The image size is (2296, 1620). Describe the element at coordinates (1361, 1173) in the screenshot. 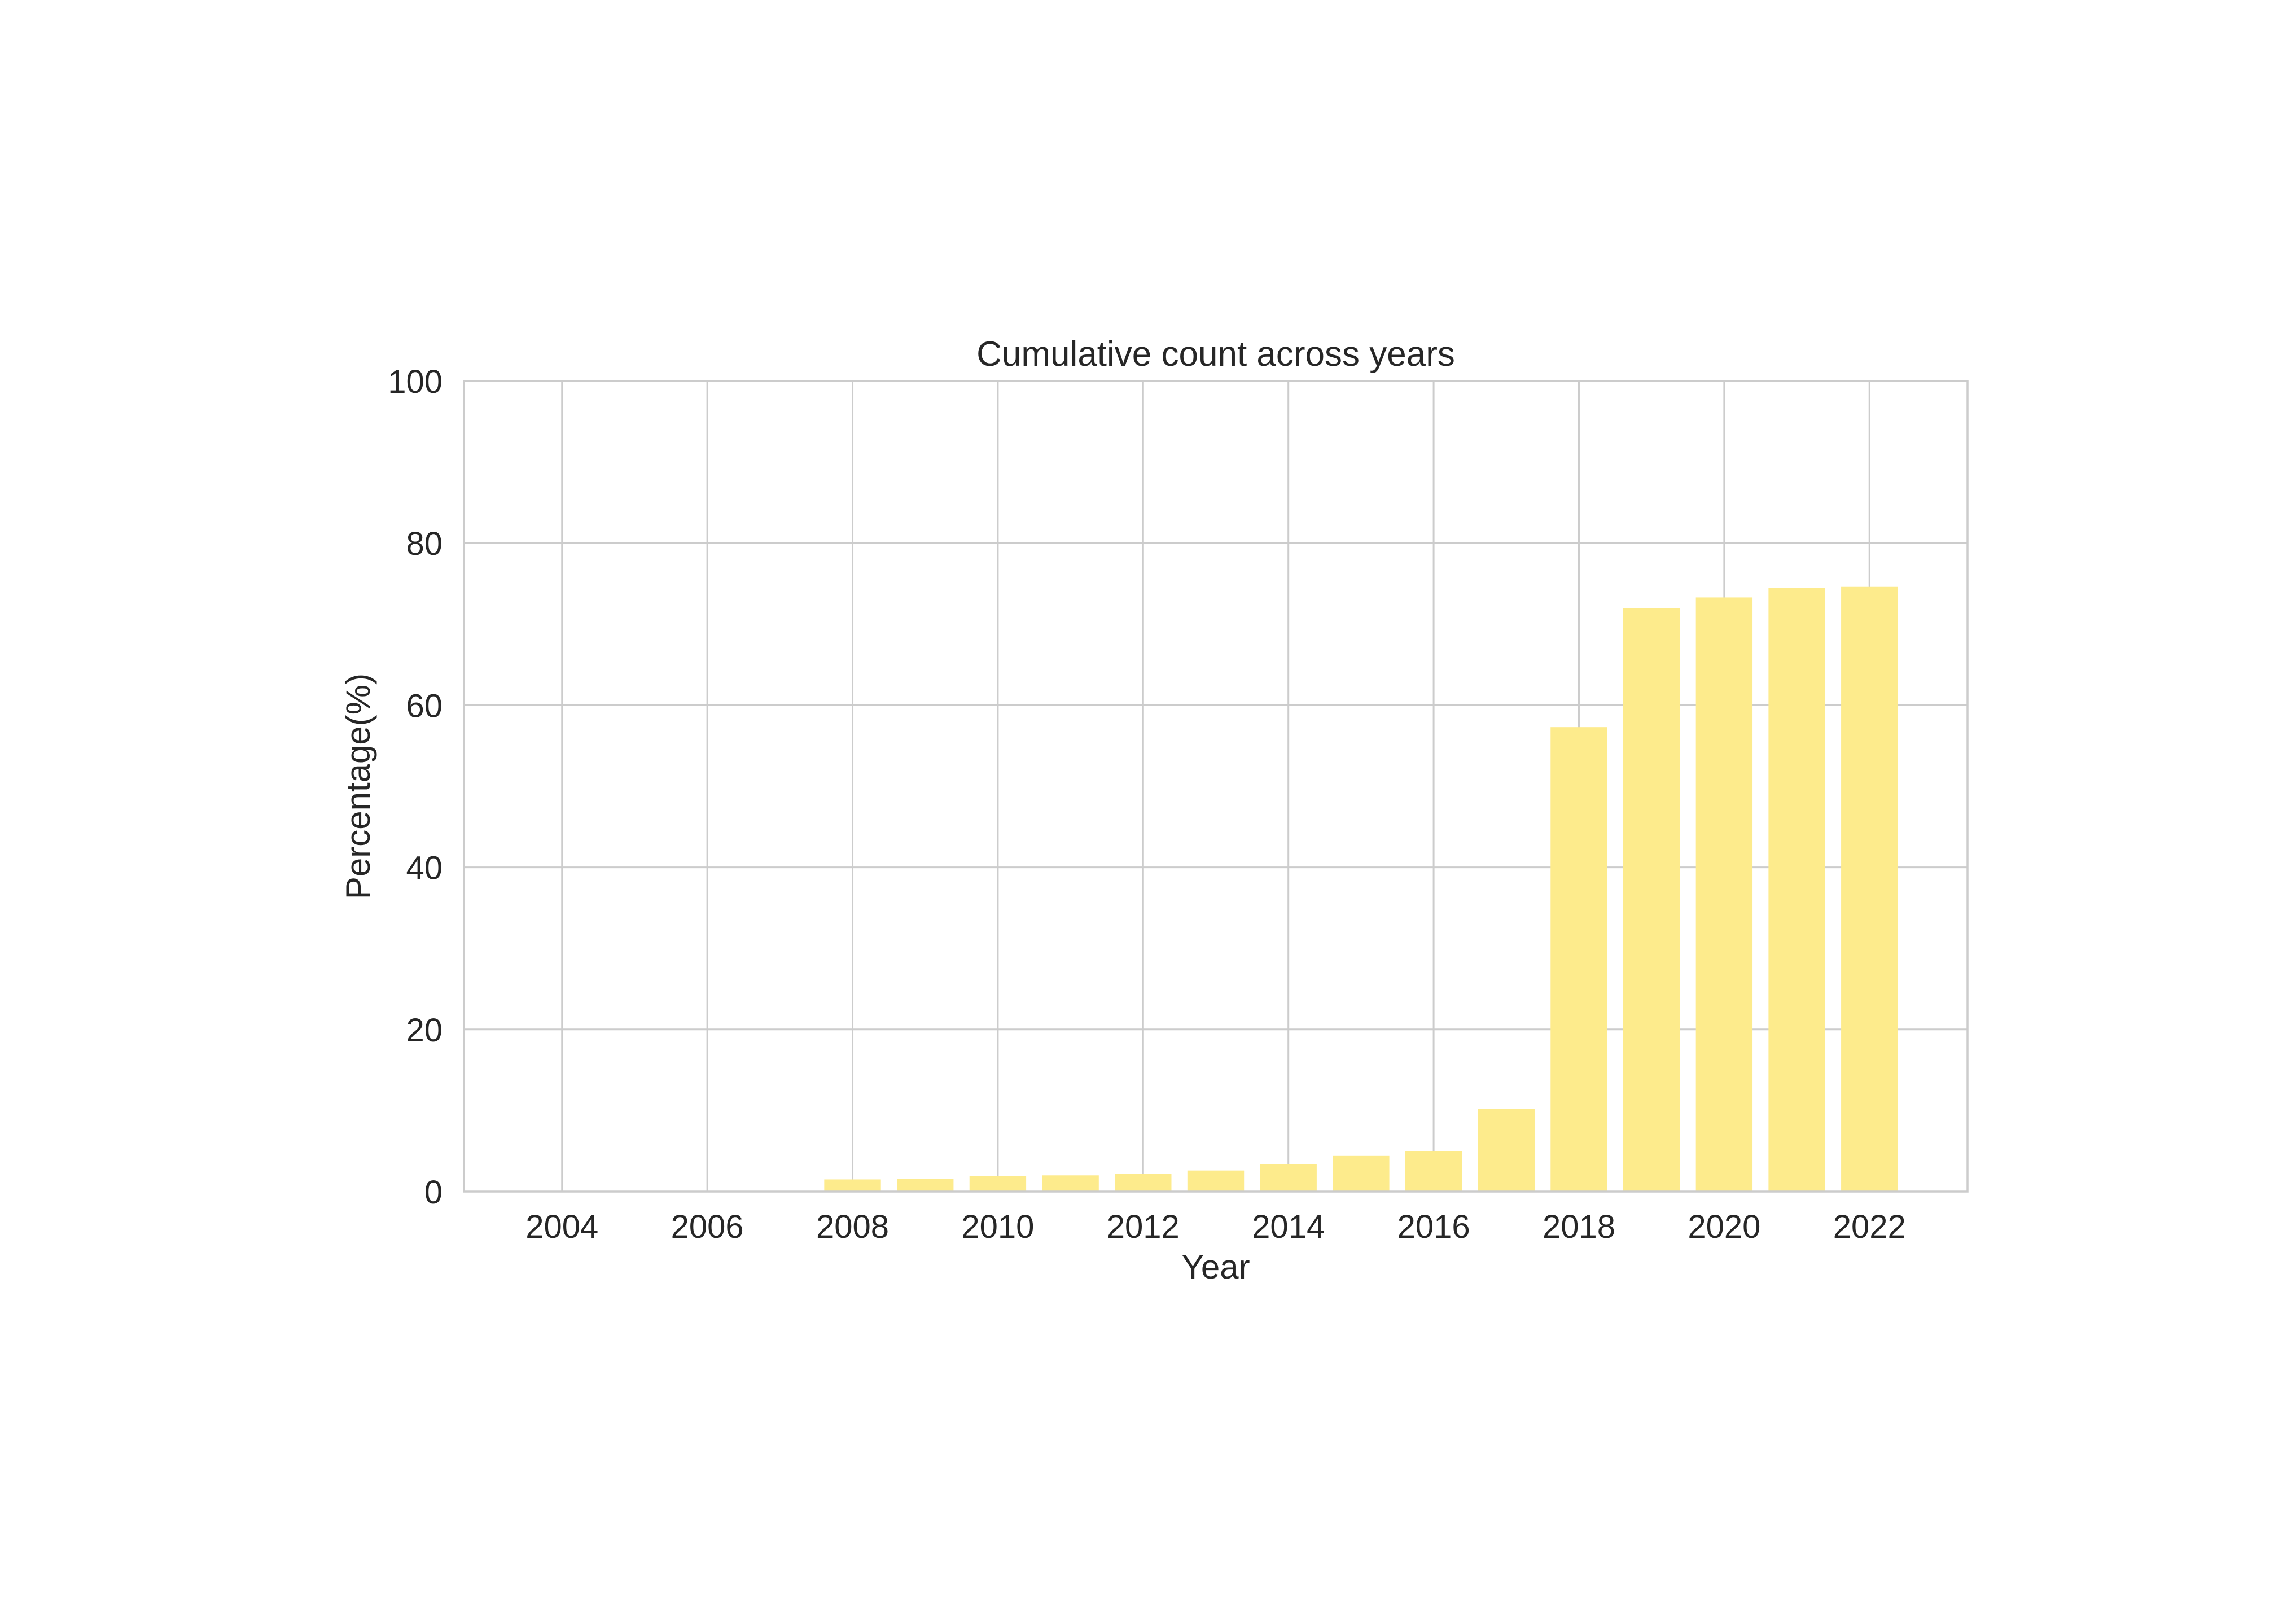

I see `bar-2015` at that location.